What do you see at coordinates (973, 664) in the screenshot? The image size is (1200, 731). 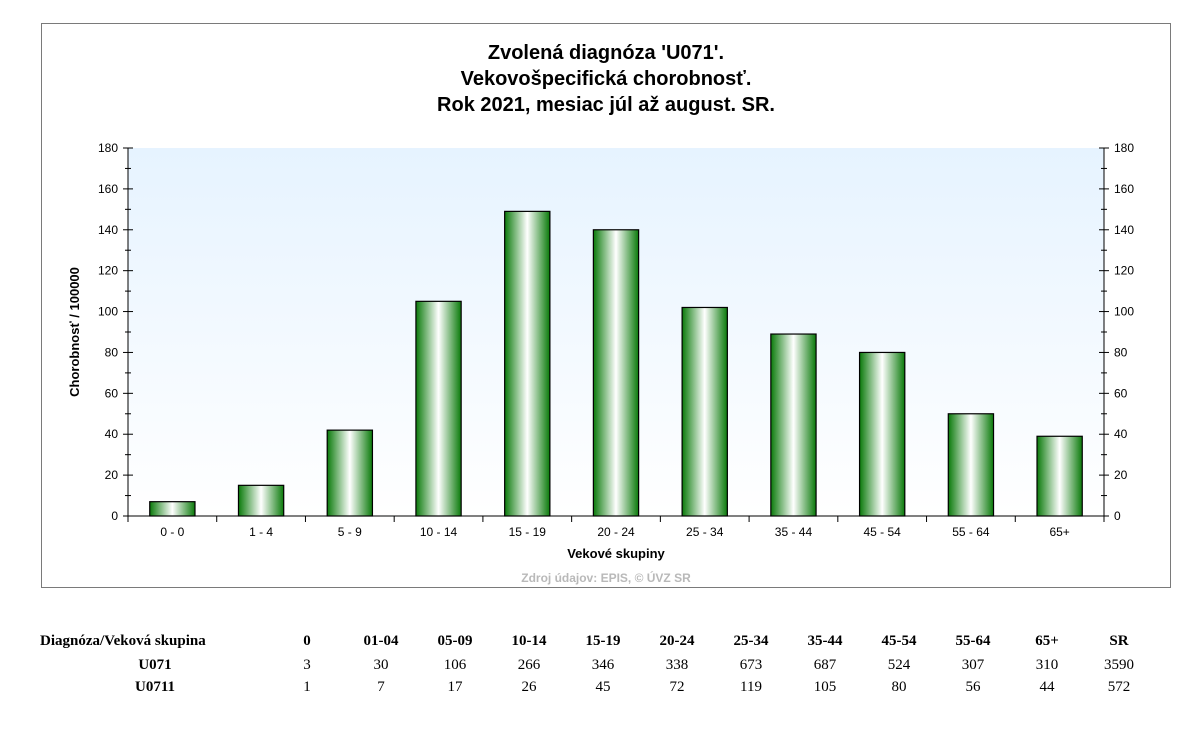 I see `table-cell: 307` at bounding box center [973, 664].